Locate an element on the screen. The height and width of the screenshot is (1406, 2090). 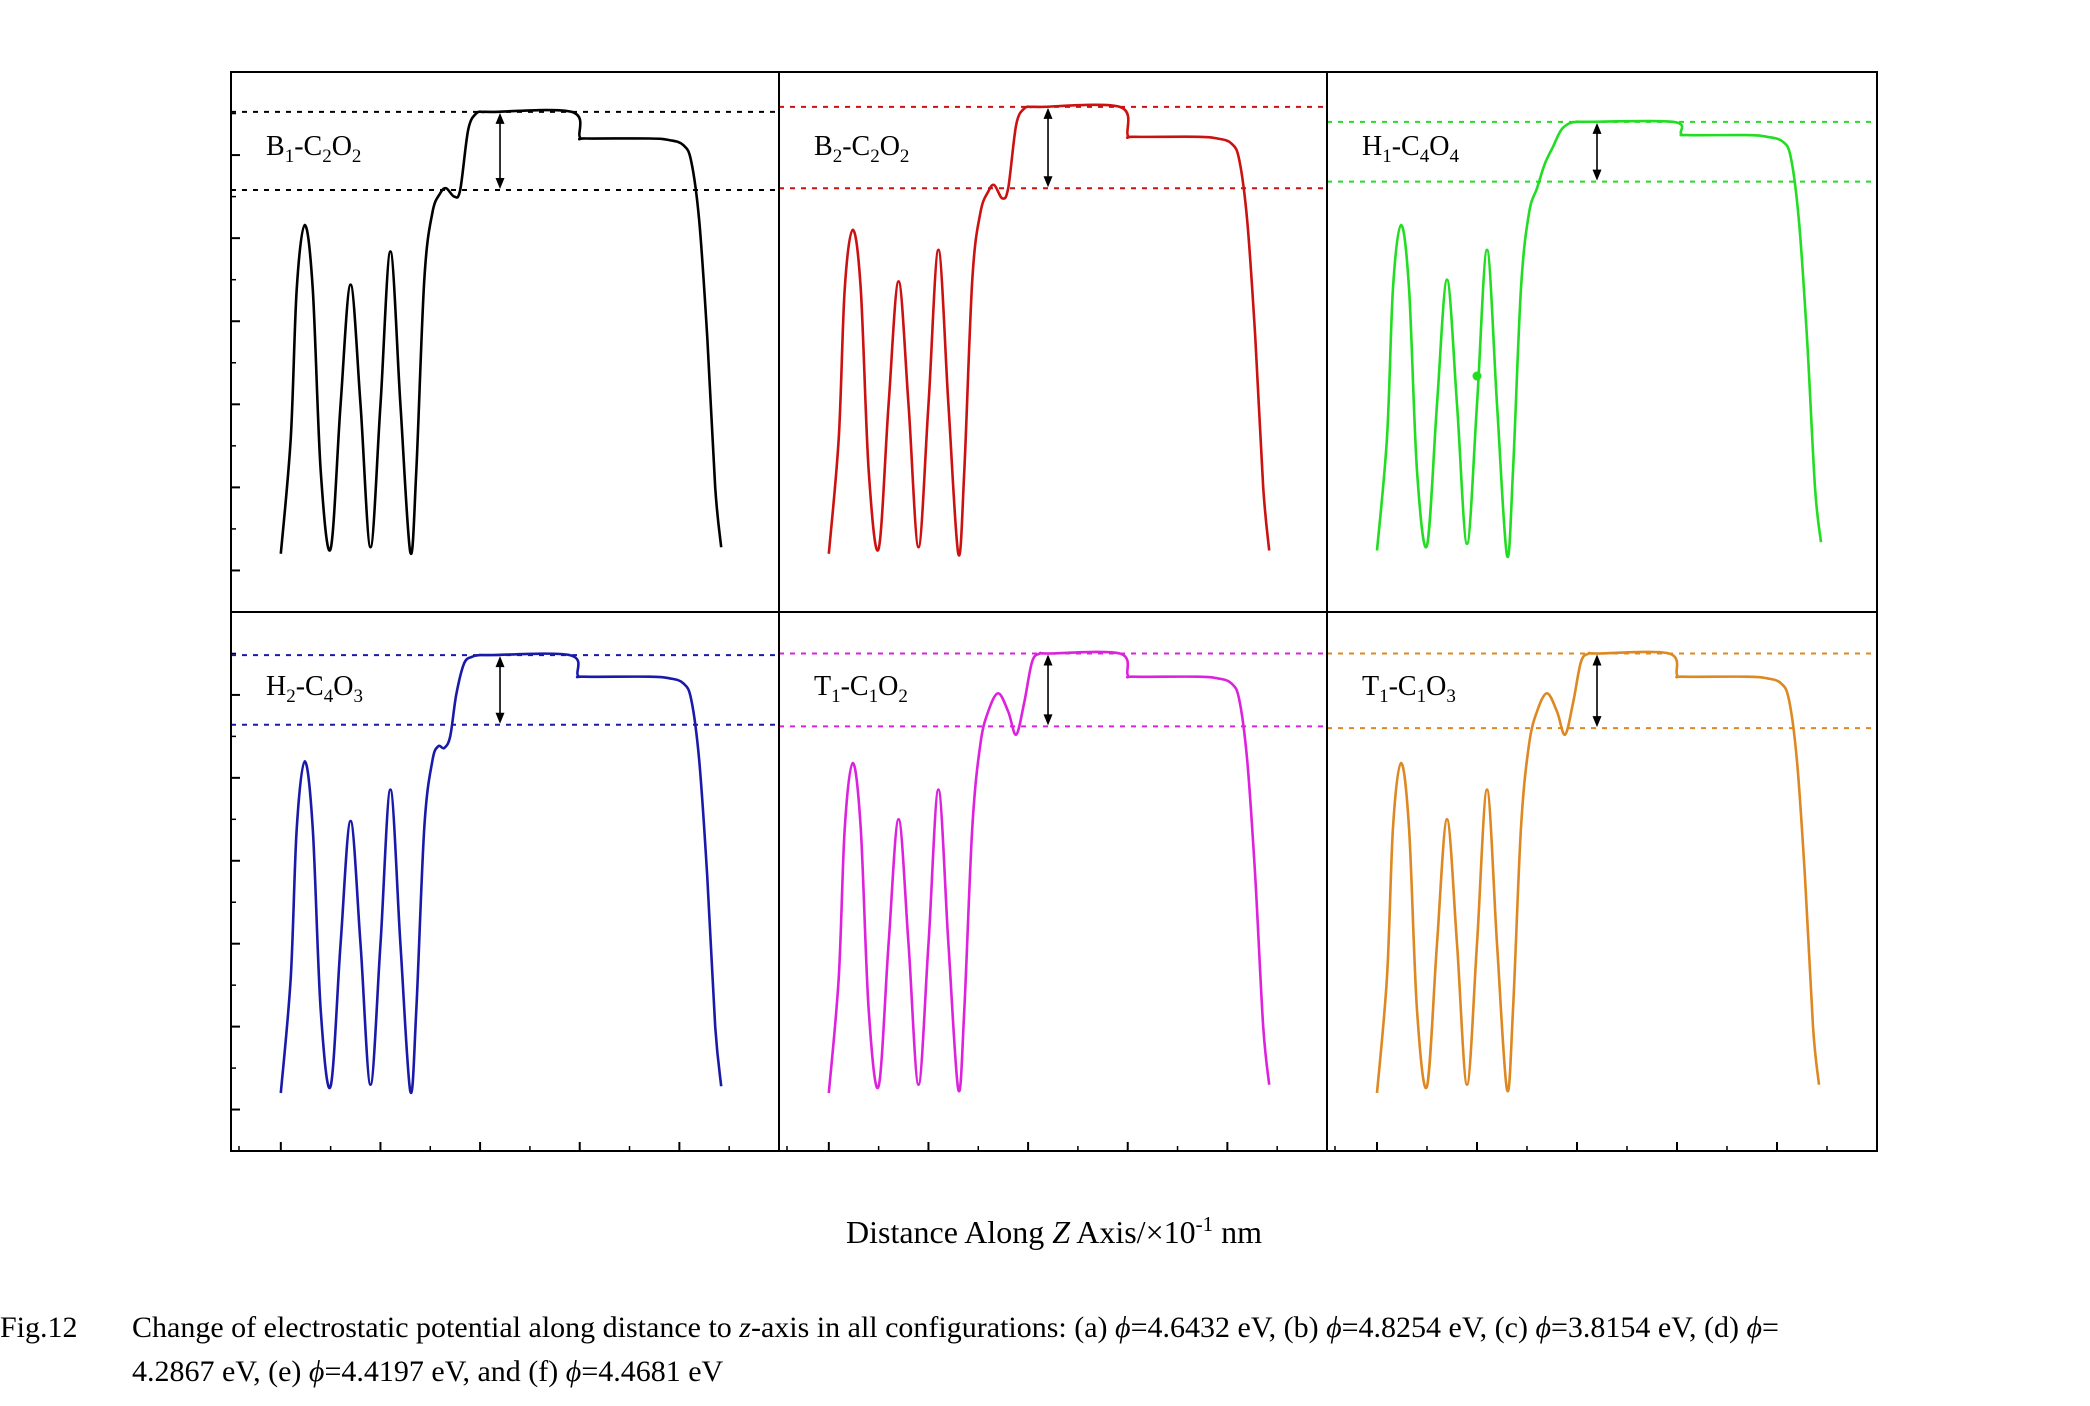
configuration-label: H2-C4O3 is located at coordinates (314, 689).